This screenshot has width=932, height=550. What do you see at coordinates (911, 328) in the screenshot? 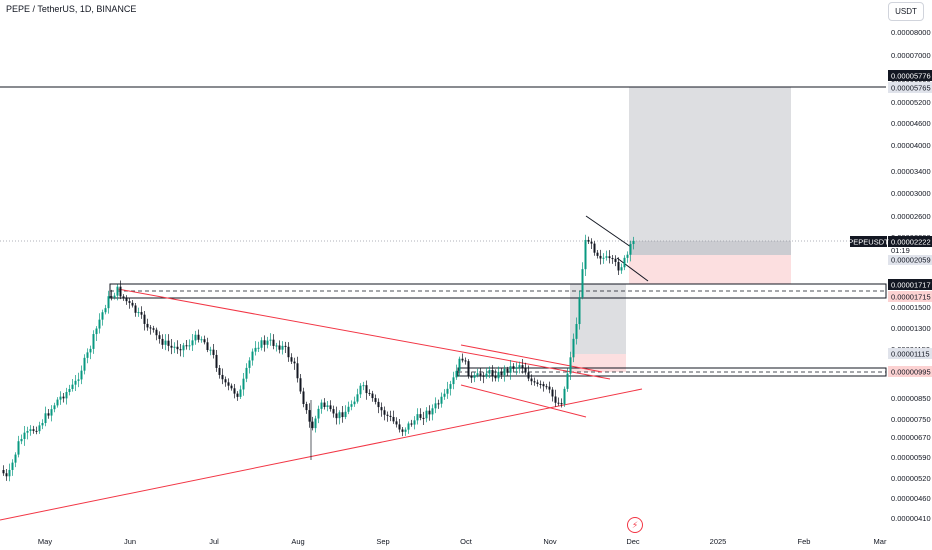
I see `price-tick-label: 0.00001300` at bounding box center [911, 328].